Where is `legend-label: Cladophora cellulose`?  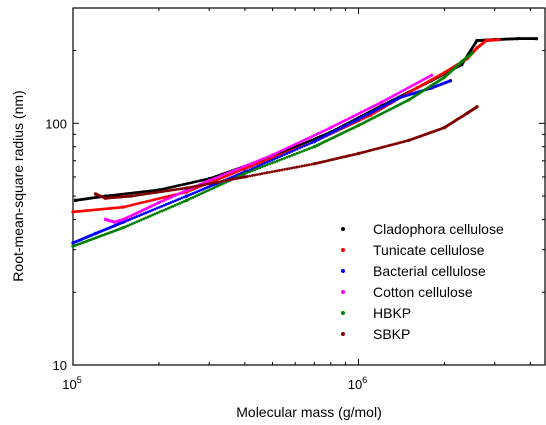
legend-label: Cladophora cellulose is located at coordinates (438, 229).